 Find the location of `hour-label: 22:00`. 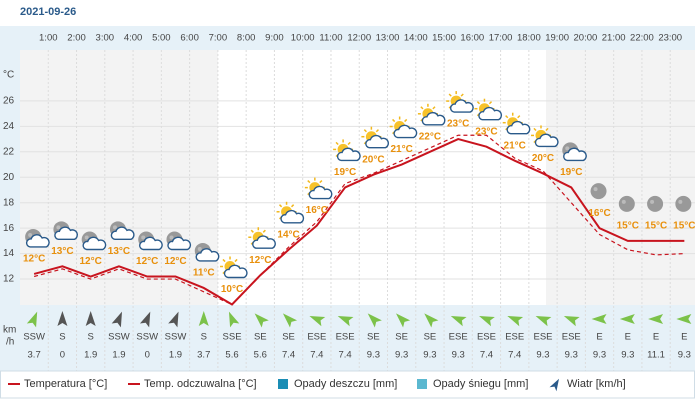

hour-label: 22:00 is located at coordinates (642, 38).